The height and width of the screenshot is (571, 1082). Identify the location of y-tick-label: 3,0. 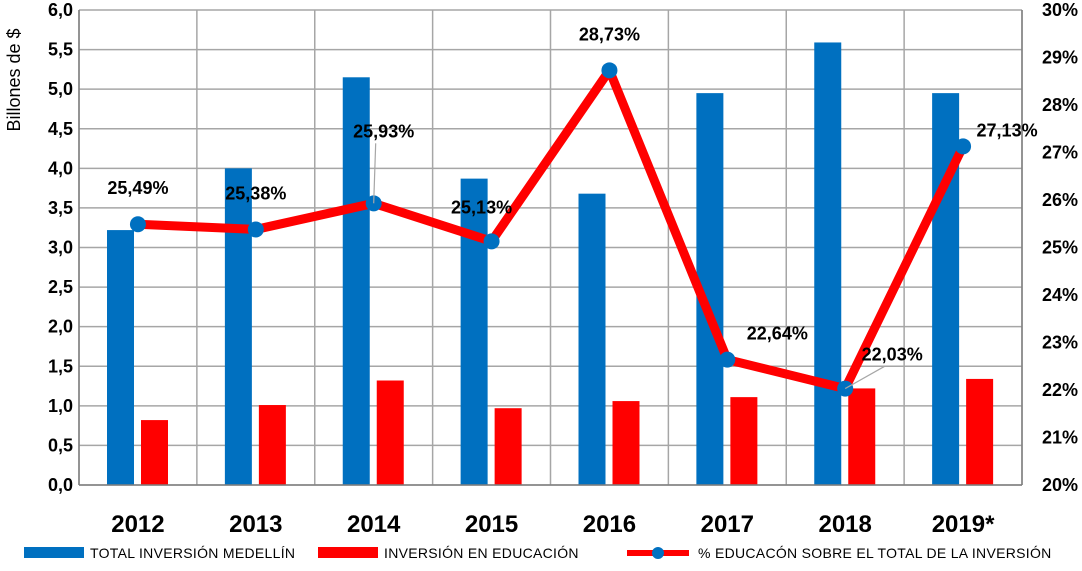
(60, 248).